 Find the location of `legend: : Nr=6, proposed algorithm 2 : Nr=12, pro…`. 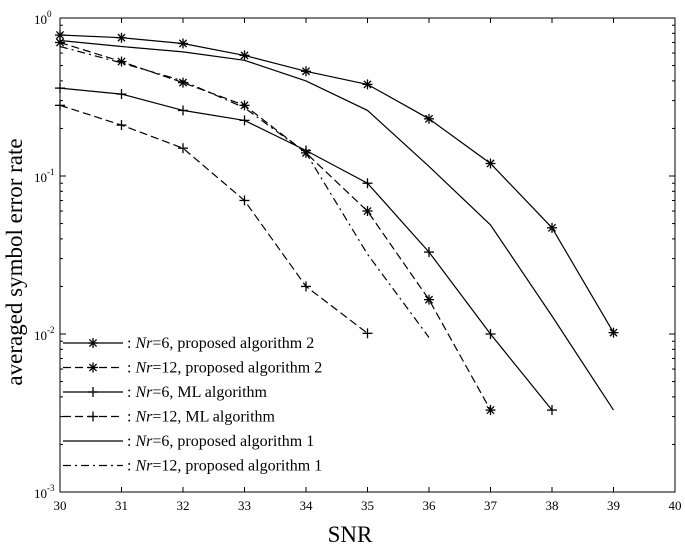

legend: : Nr=6, proposed algorithm 2 : Nr=12, pro… is located at coordinates (192, 405).